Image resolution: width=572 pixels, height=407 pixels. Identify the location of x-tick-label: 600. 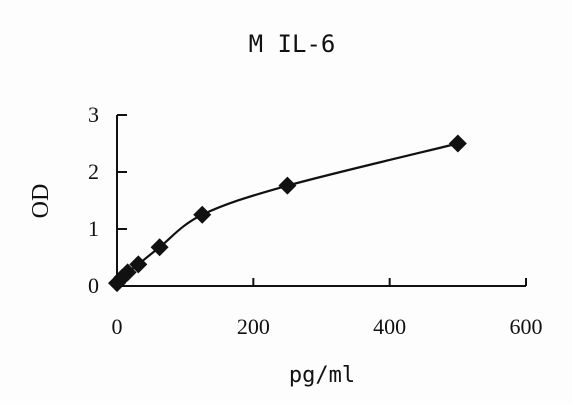
(526, 326).